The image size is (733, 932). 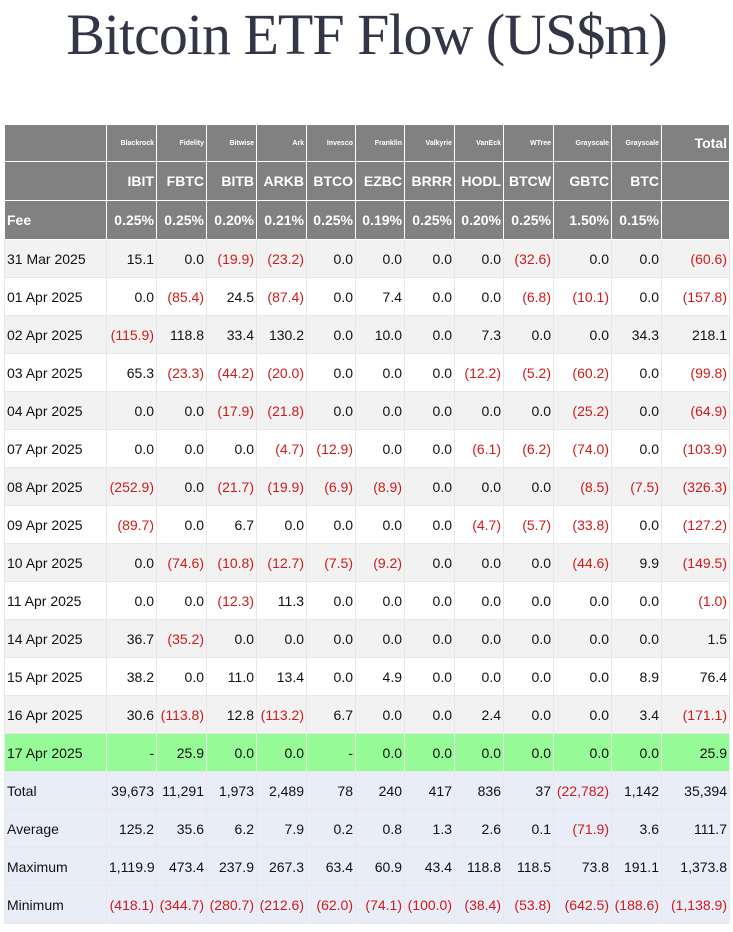 What do you see at coordinates (331, 866) in the screenshot?
I see `stat-cell: 63.4` at bounding box center [331, 866].